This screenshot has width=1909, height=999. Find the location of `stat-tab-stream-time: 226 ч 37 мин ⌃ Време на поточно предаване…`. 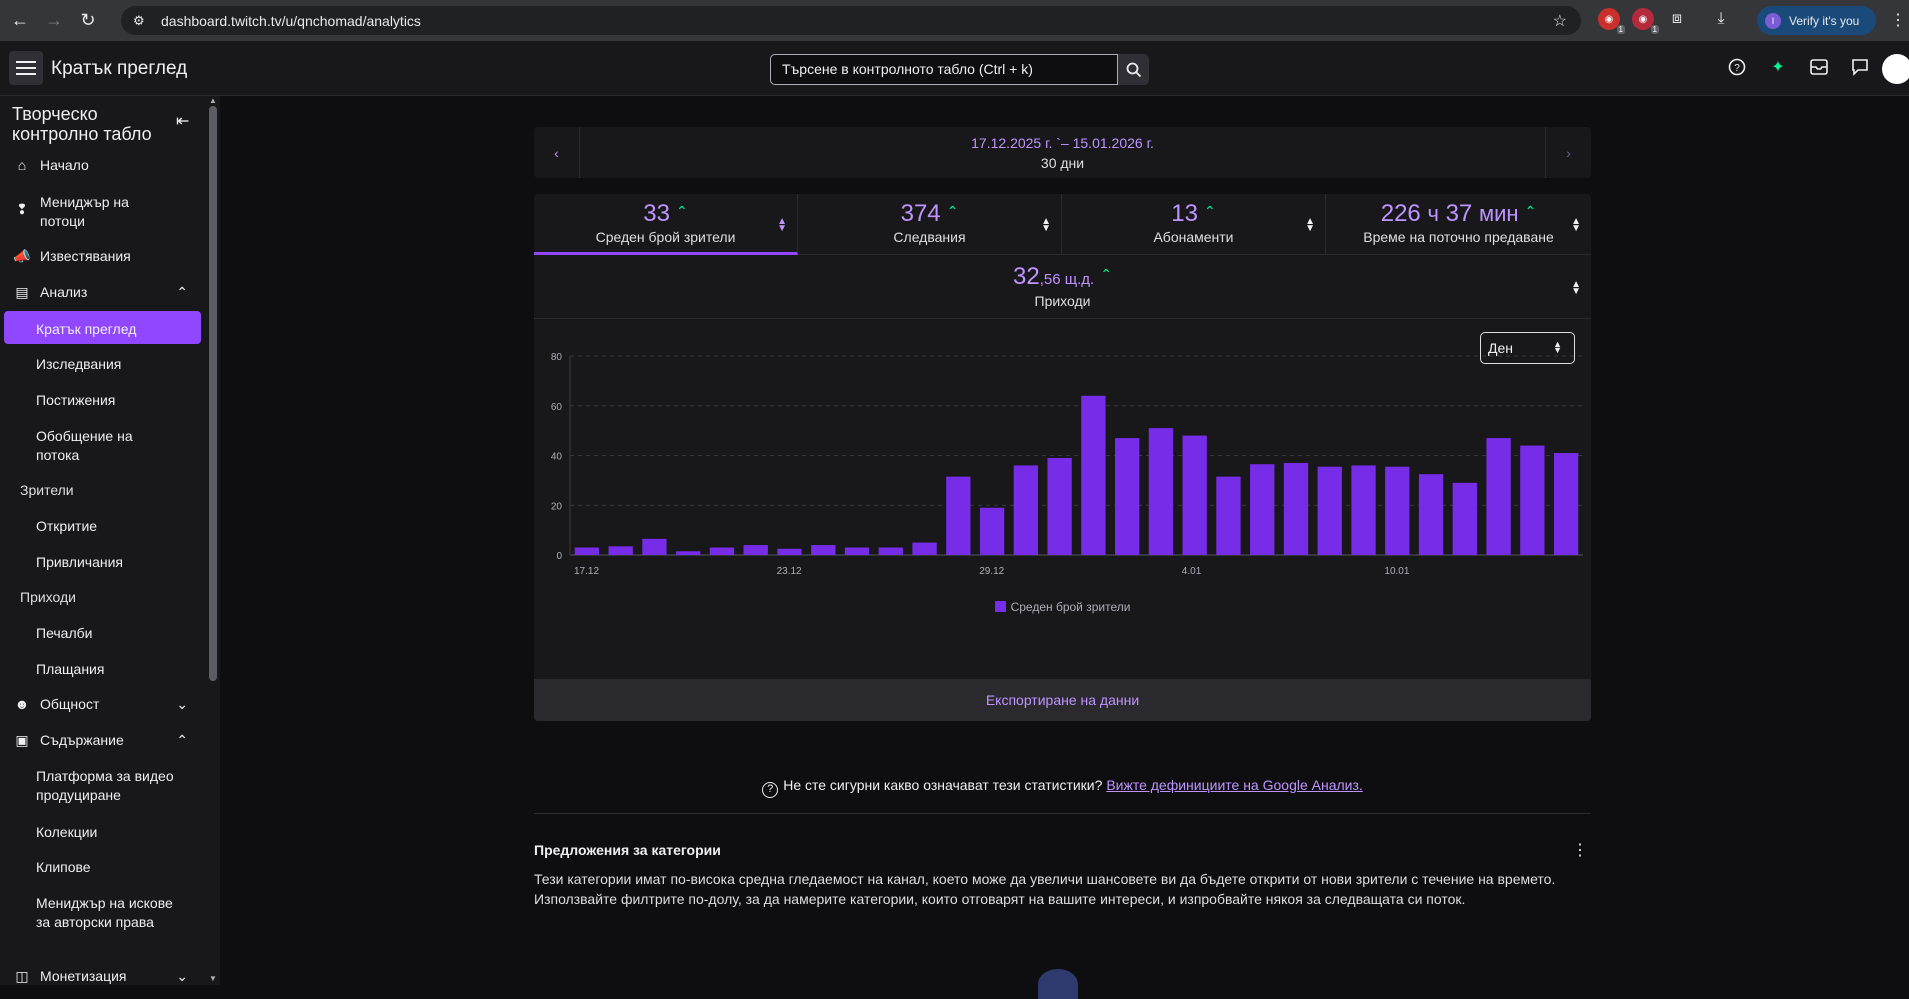

stat-tab-stream-time: 226 ч 37 мин ⌃ Време на поточно предаване… is located at coordinates (1458, 224).